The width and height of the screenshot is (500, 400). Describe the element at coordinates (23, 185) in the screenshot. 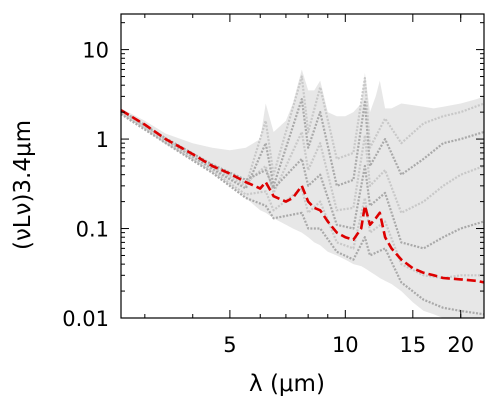

I see `y-axis-title: (νLν)3.4μm` at that location.